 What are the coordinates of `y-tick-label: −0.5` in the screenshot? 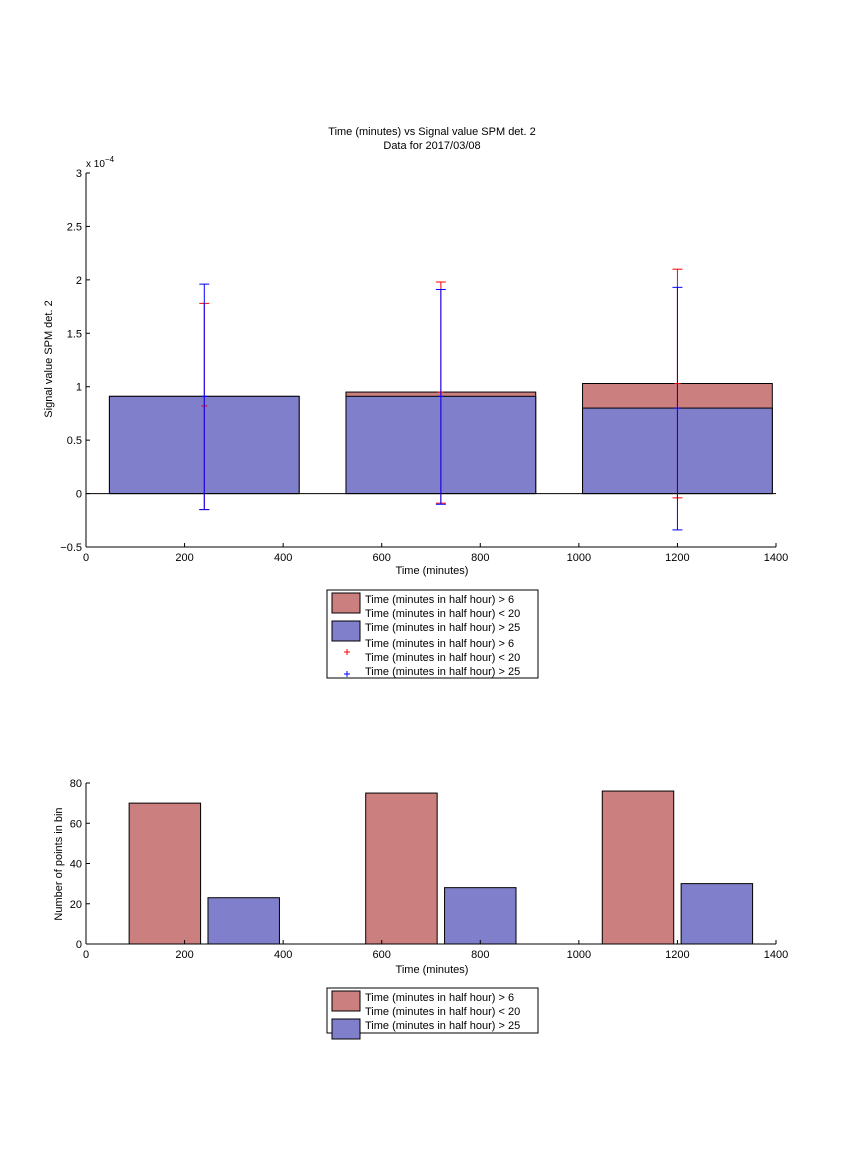 It's located at (71, 548).